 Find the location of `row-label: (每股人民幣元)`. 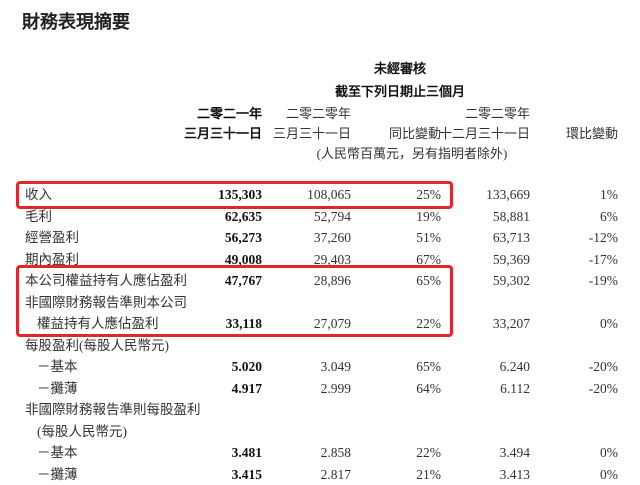

row-label: (每股人民幣元) is located at coordinates (82, 432).